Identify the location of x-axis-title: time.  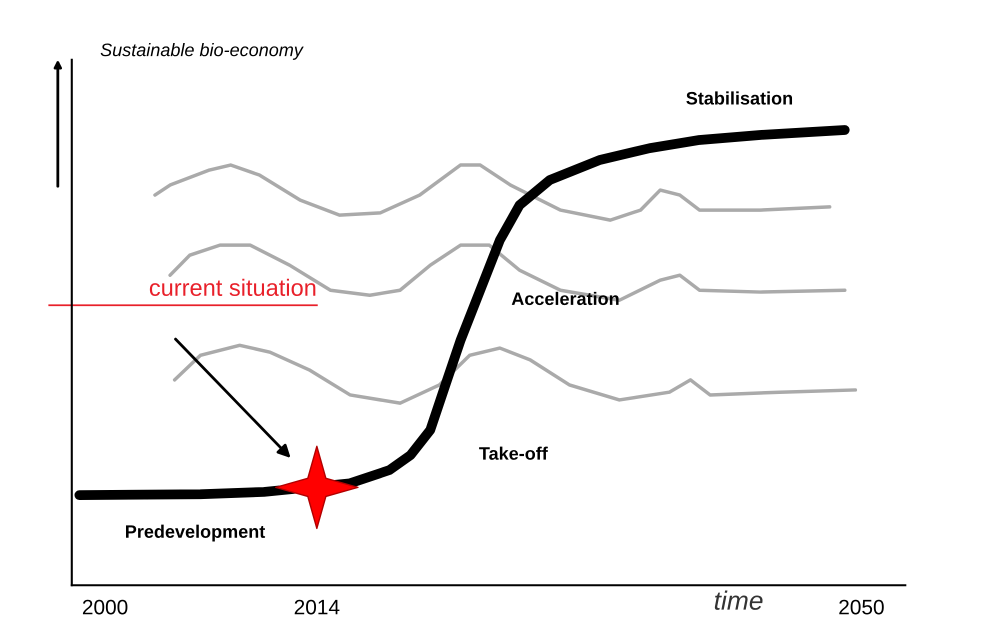
(738, 600).